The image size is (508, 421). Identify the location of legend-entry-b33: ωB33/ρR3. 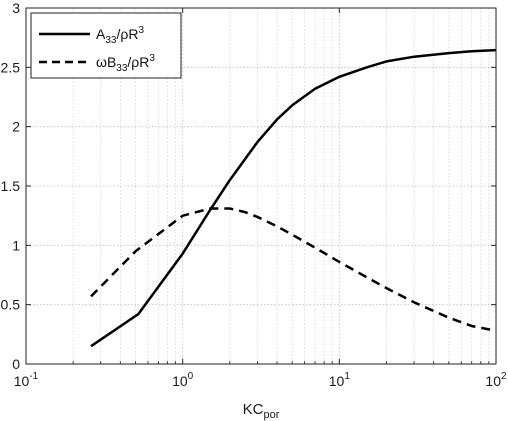
(125, 63).